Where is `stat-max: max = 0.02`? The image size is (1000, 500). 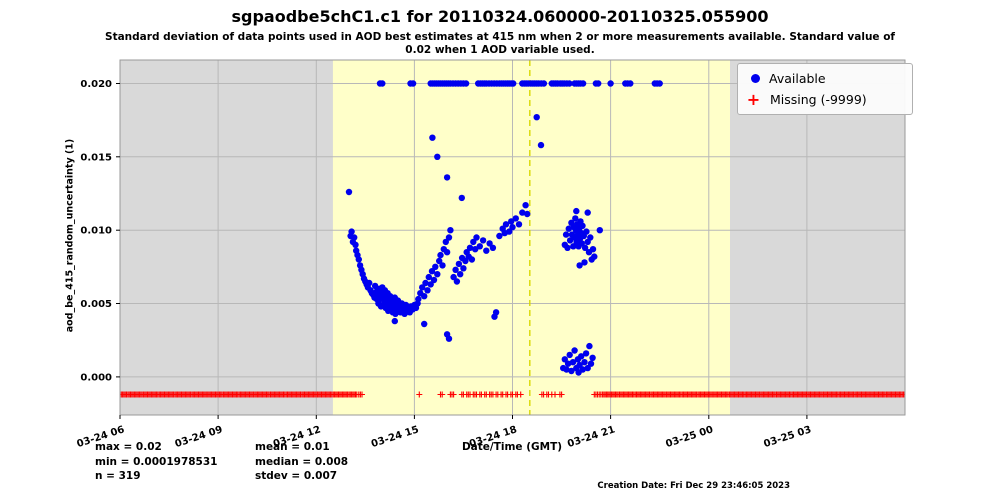
stat-max: max = 0.02 is located at coordinates (128, 447).